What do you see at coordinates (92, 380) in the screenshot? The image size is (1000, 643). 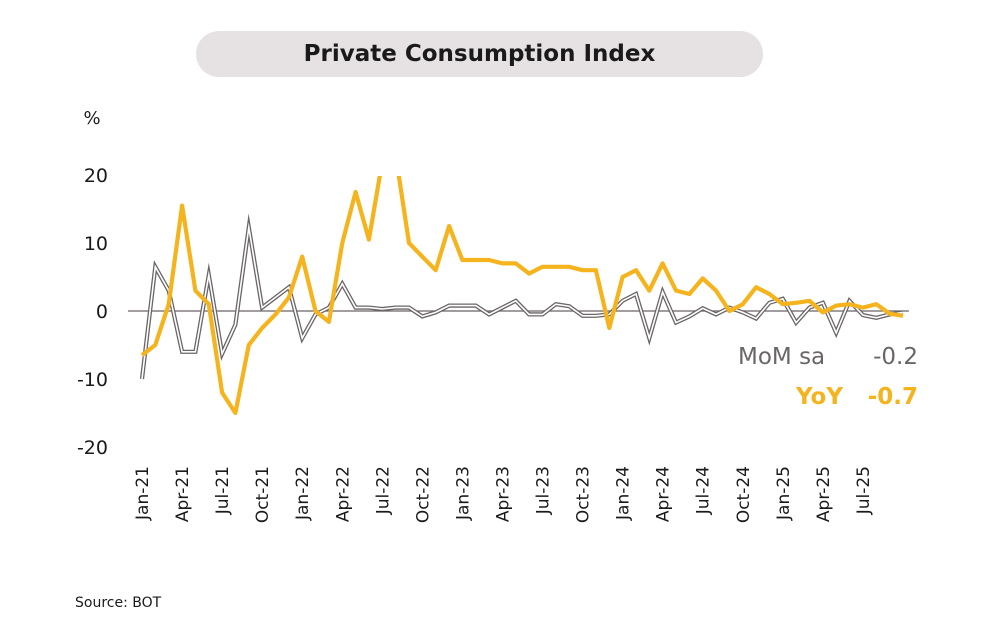 I see `y-tick-label: -10` at bounding box center [92, 380].